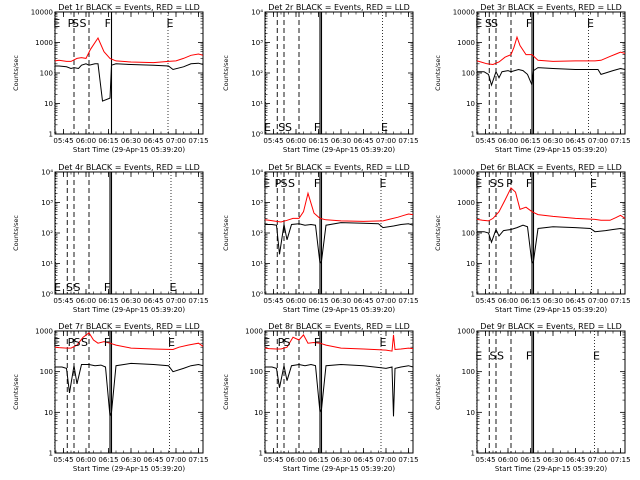 The height and width of the screenshot is (480, 640). Describe the element at coordinates (339, 326) in the screenshot. I see `chart-title: Det 8r BLACK = Events, RED = LLD` at that location.